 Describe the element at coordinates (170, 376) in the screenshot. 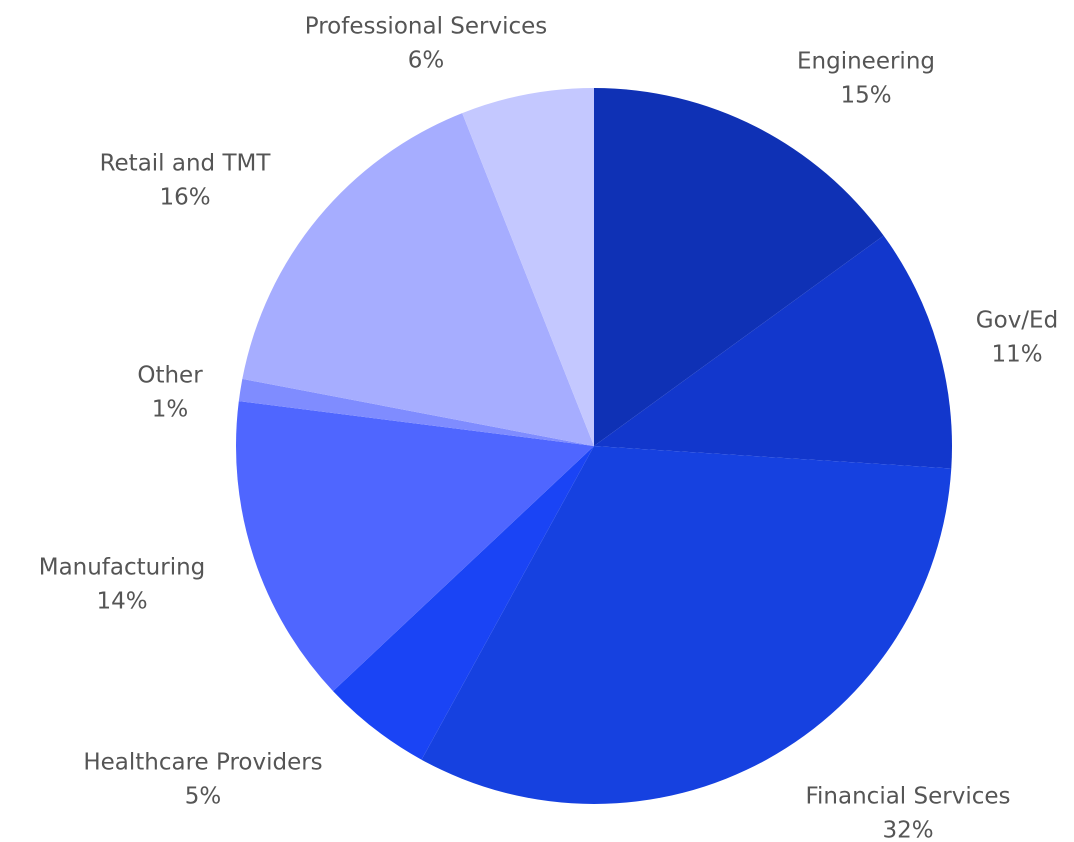

I see `slice-label: Other` at that location.